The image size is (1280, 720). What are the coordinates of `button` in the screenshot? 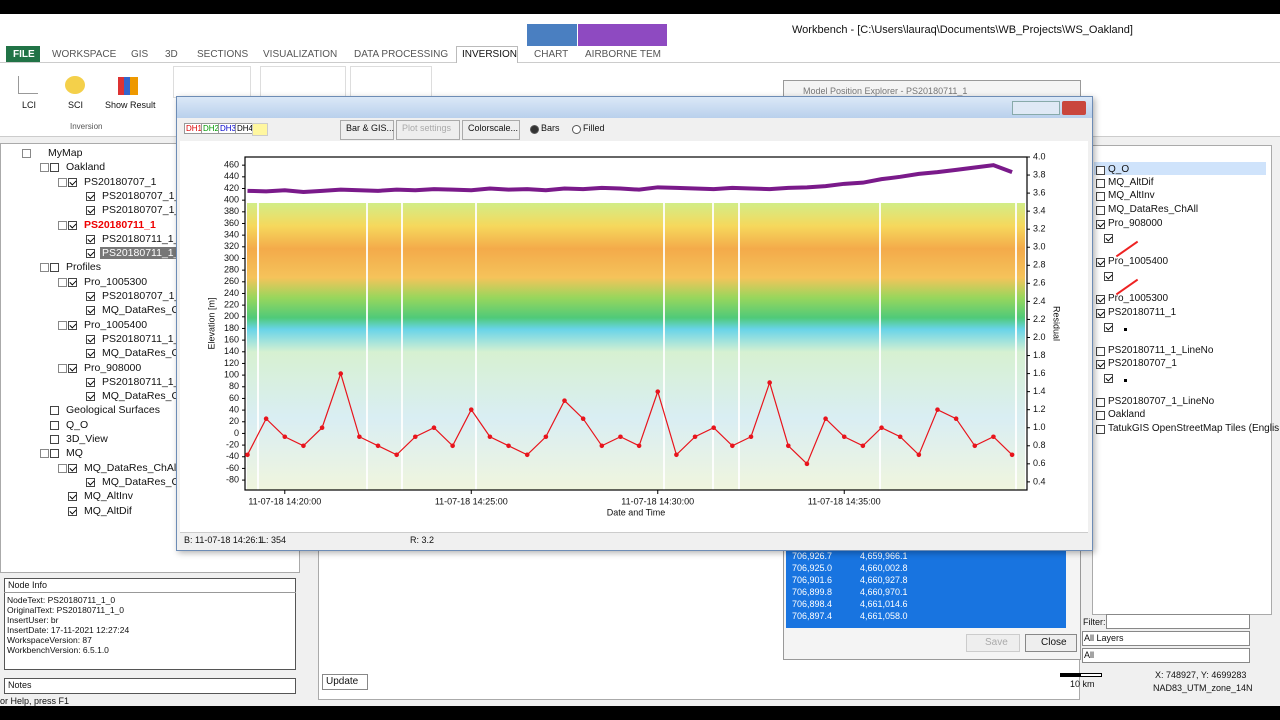 It's located at (1051, 643).